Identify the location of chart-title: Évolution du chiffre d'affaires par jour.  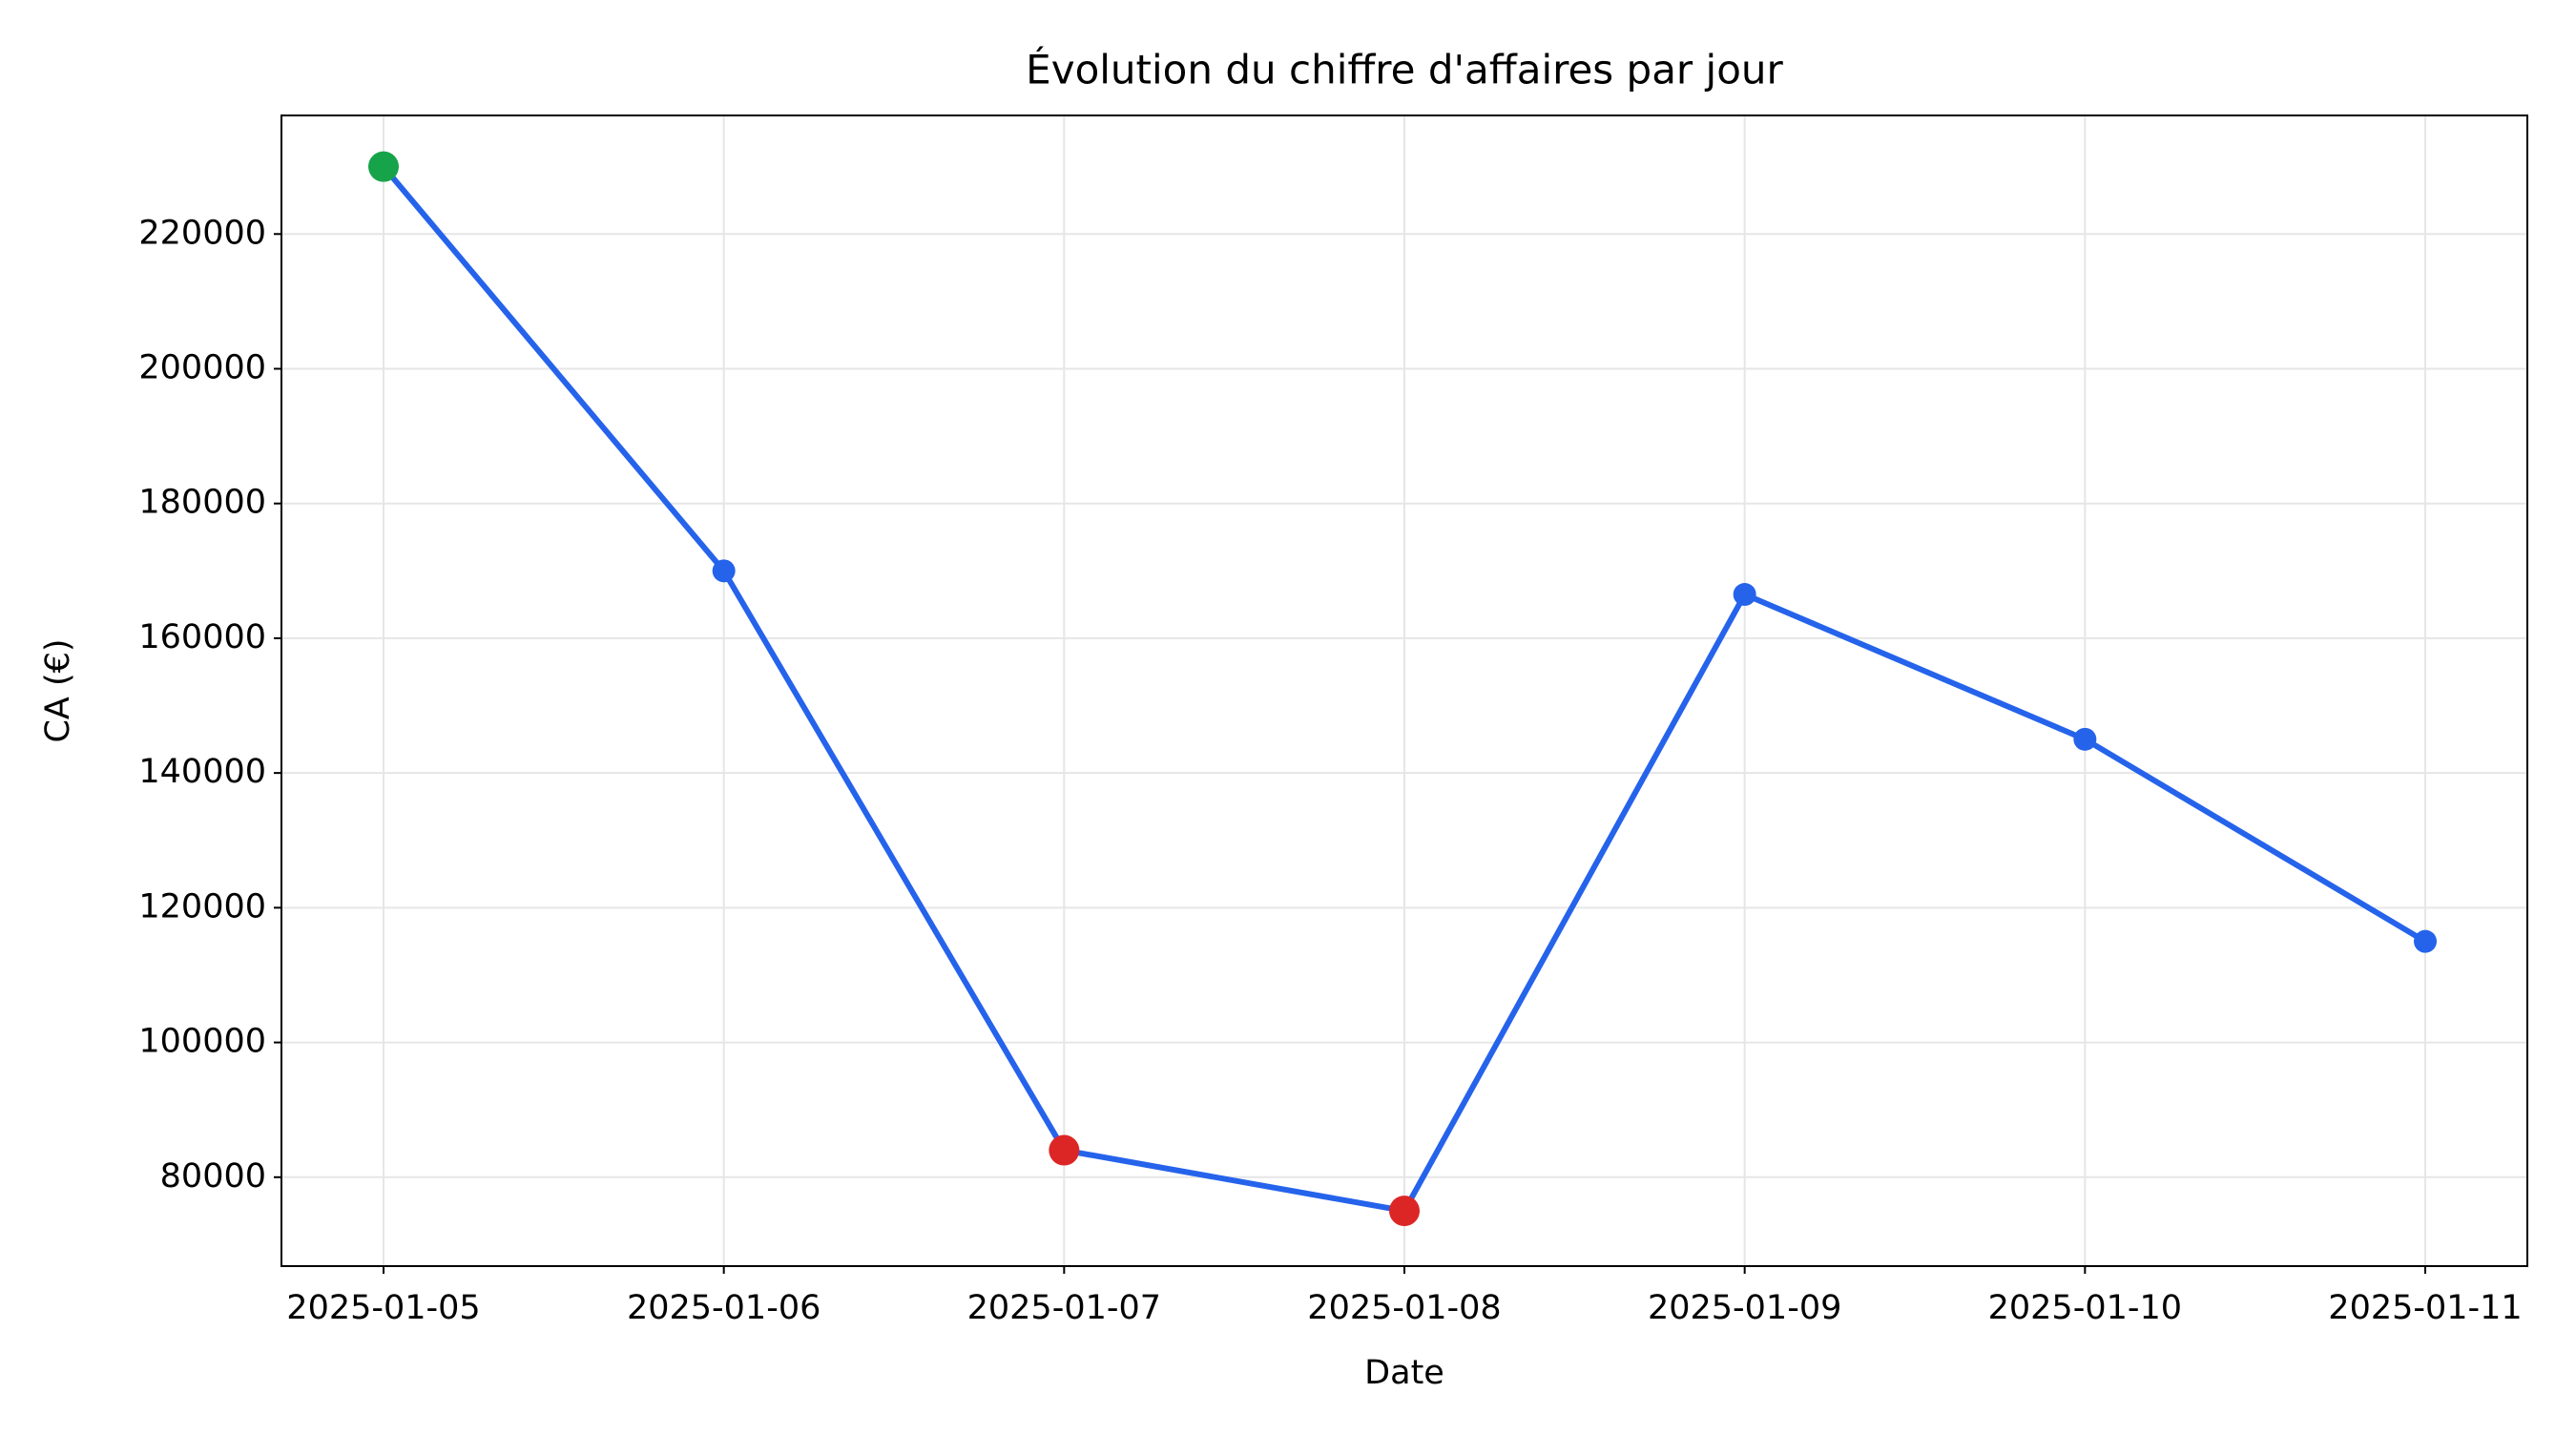
(1404, 70).